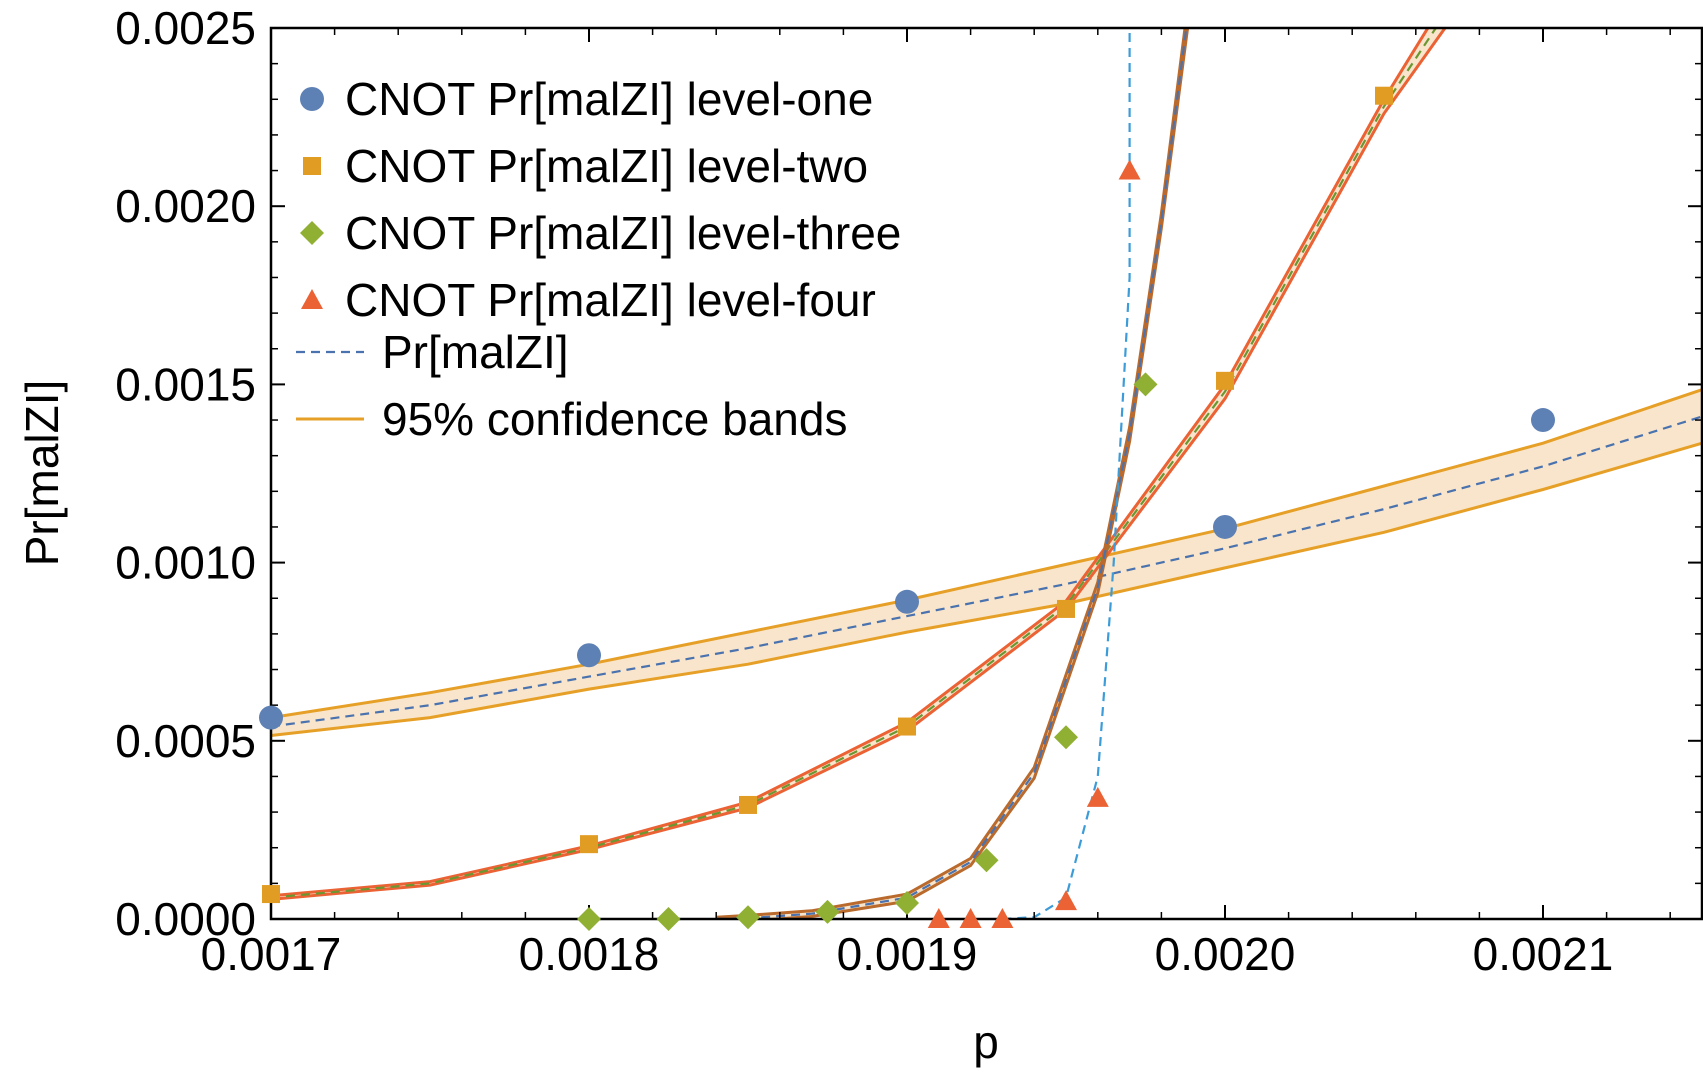 Image resolution: width=1703 pixels, height=1076 pixels. What do you see at coordinates (185, 28) in the screenshot?
I see `y-tick-label: 0.0025` at bounding box center [185, 28].